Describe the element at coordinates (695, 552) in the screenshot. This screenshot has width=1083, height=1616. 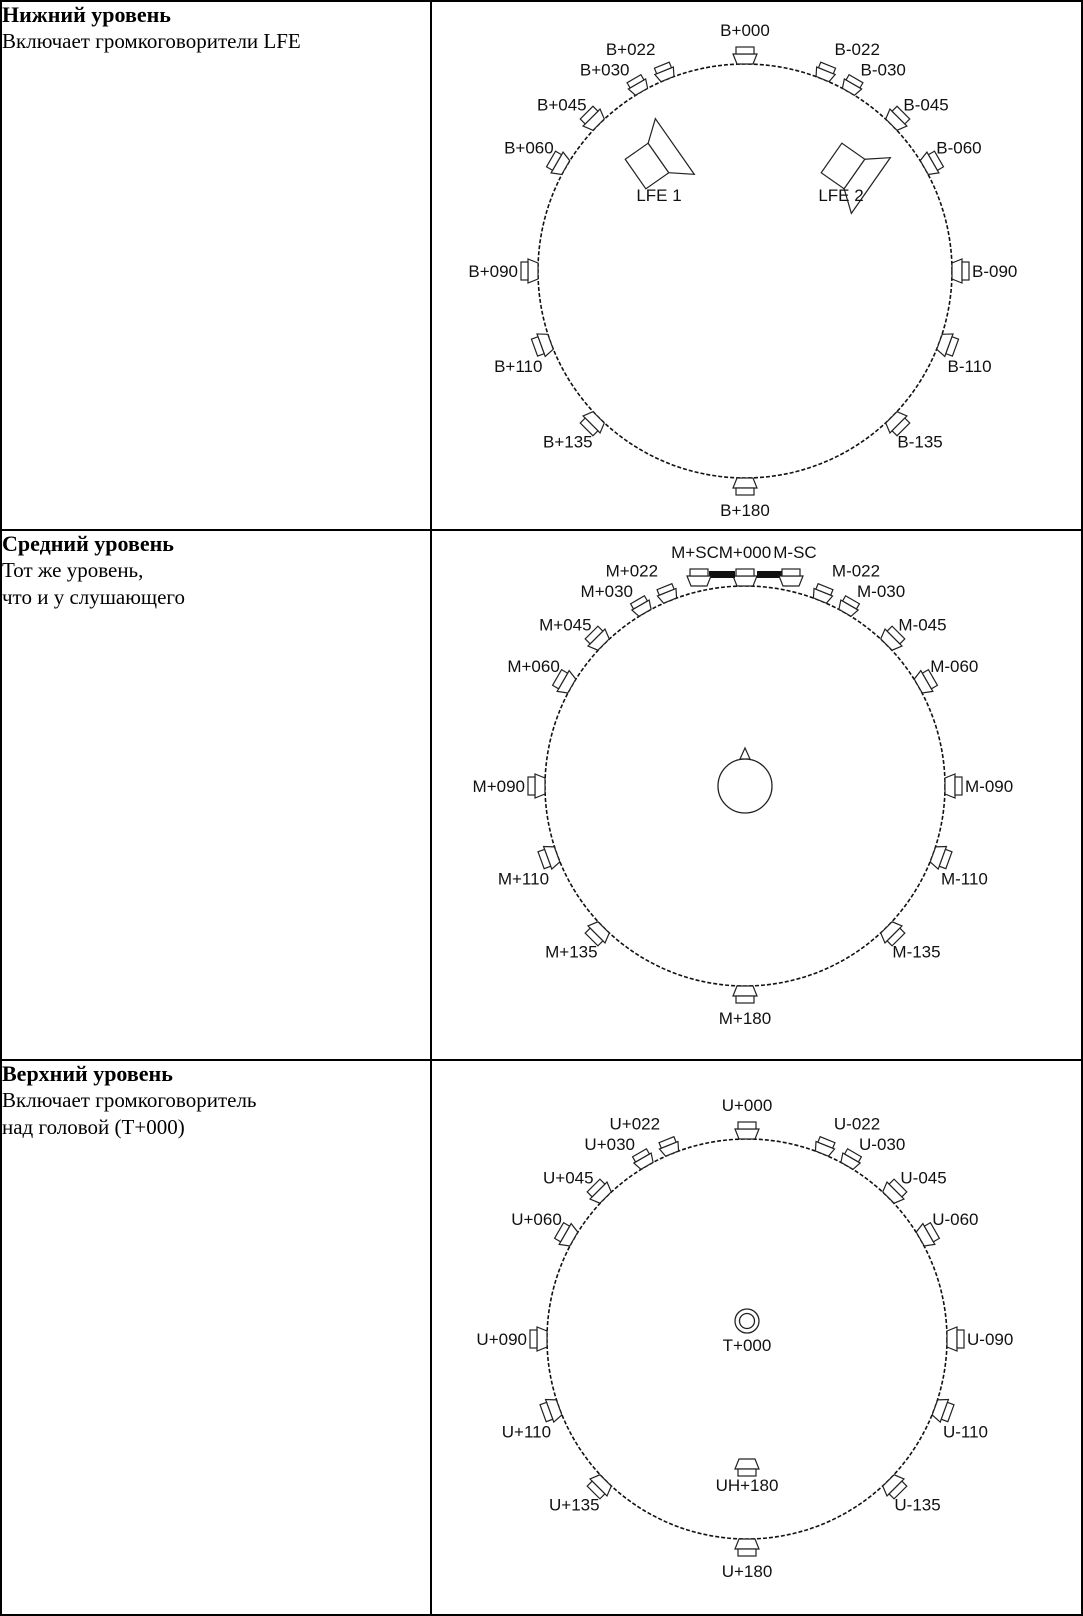
I see `speaker-label-mpsc: M+SC` at that location.